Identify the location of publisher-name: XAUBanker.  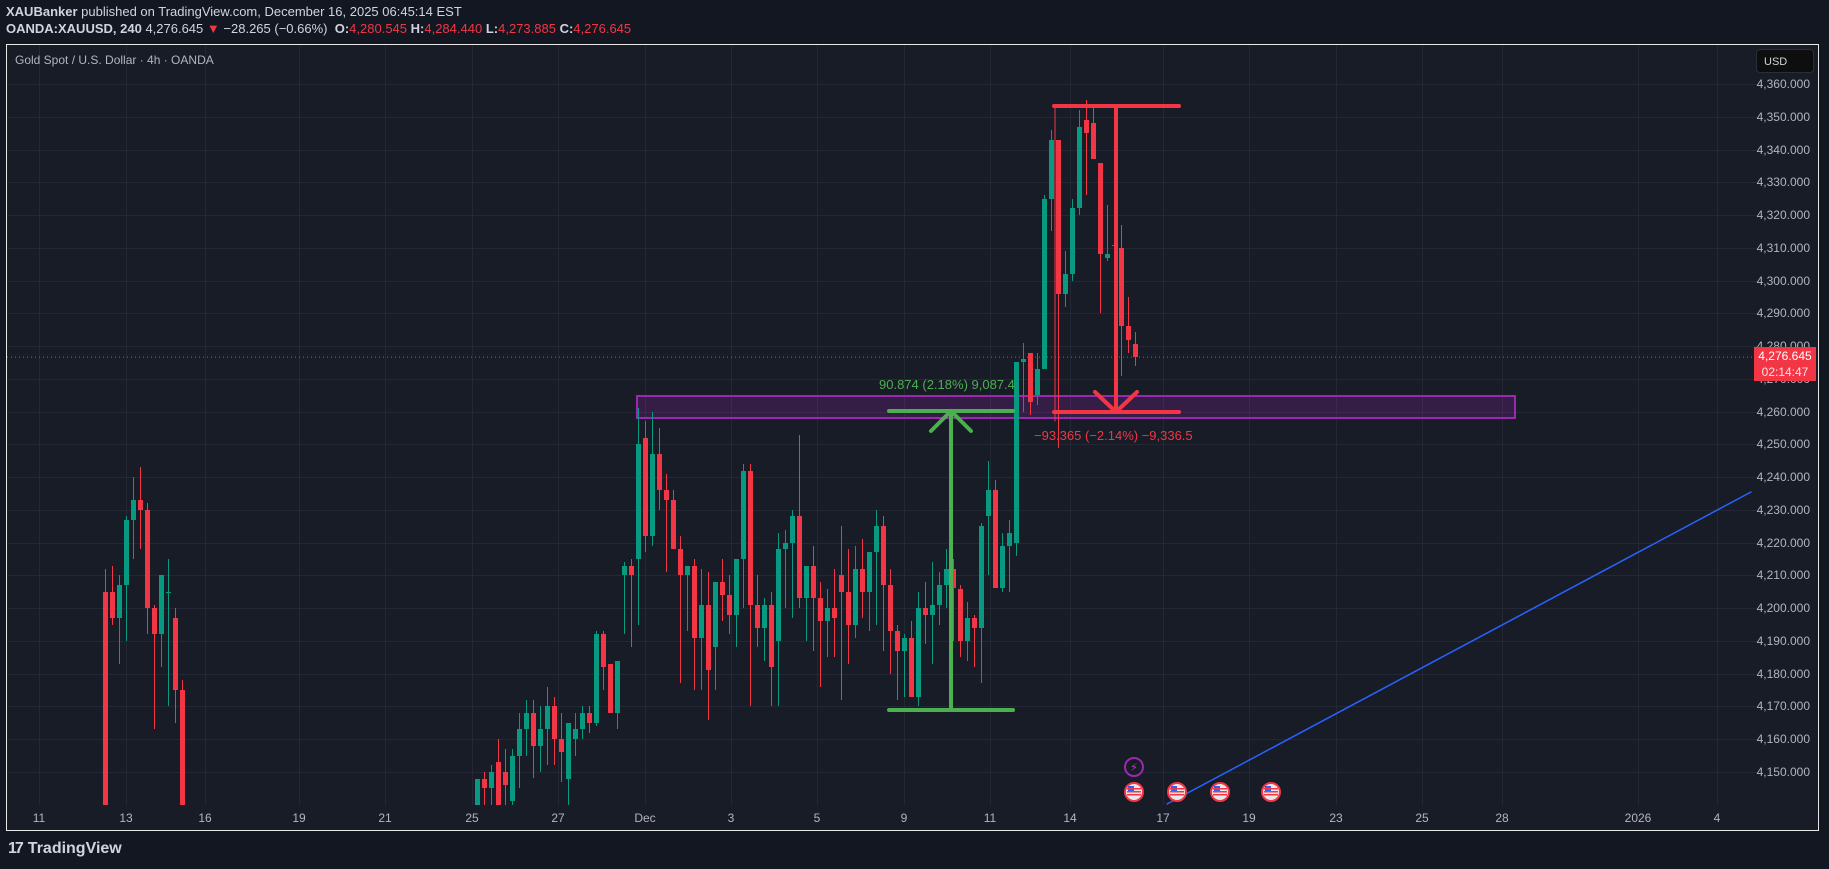
(42, 11).